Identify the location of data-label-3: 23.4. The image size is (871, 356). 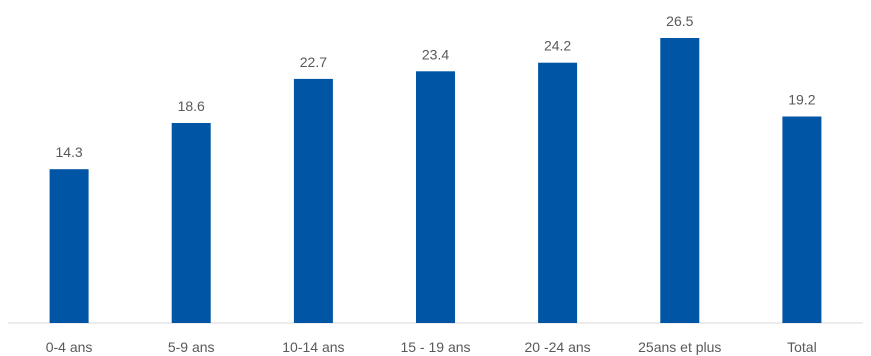
(435, 54).